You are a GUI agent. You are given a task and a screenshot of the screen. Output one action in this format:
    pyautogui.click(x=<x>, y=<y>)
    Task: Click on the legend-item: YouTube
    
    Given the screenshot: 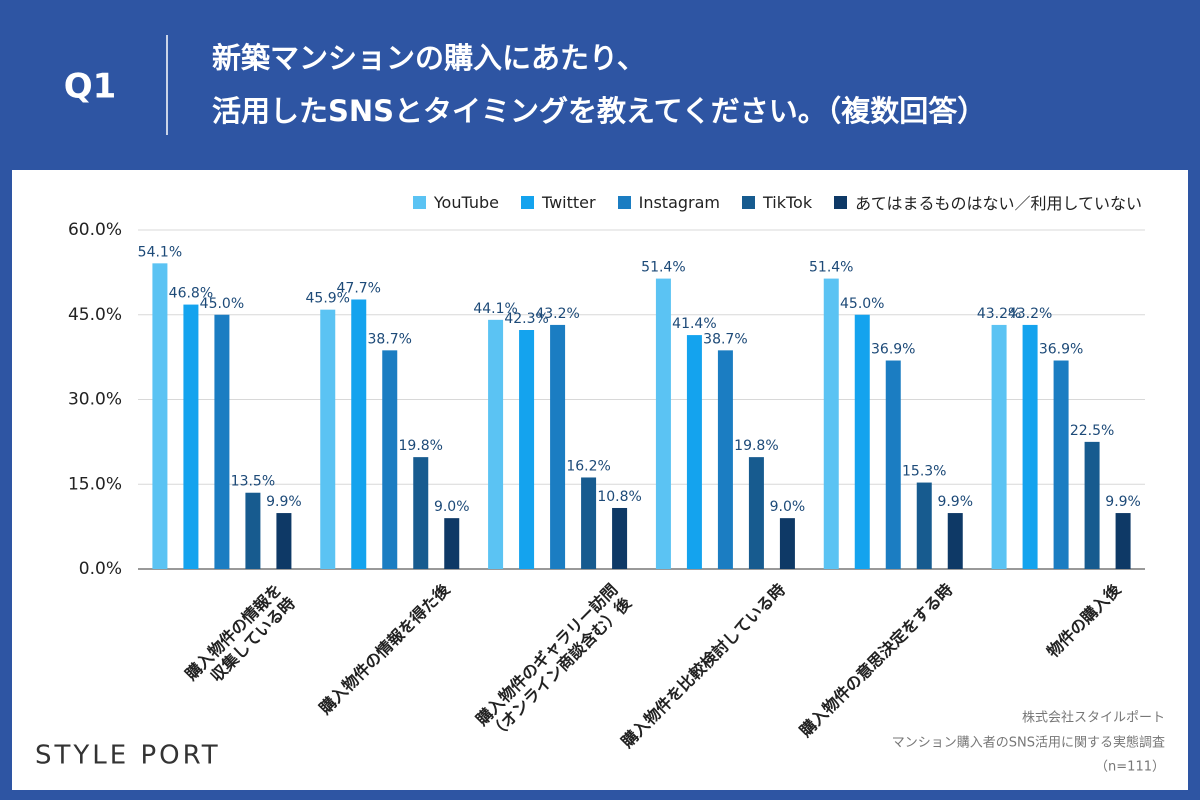 What is the action you would take?
    pyautogui.click(x=455, y=202)
    